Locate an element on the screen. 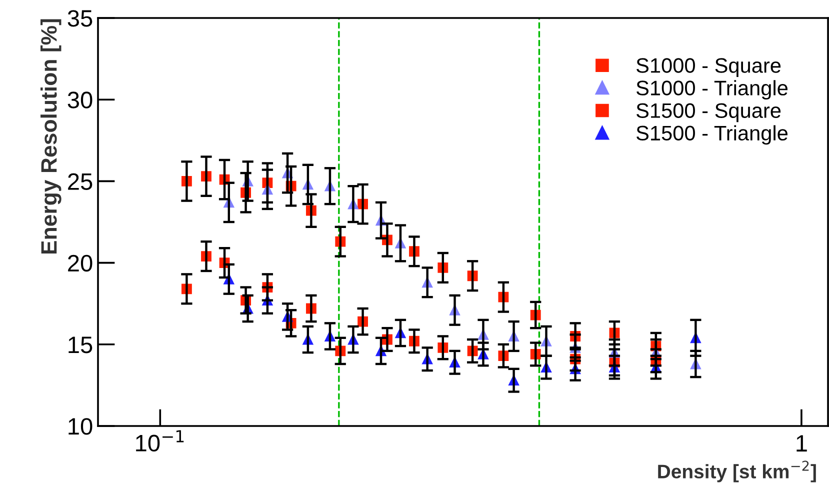 This screenshot has width=829, height=488. x-tick-label: 1 is located at coordinates (801, 443).